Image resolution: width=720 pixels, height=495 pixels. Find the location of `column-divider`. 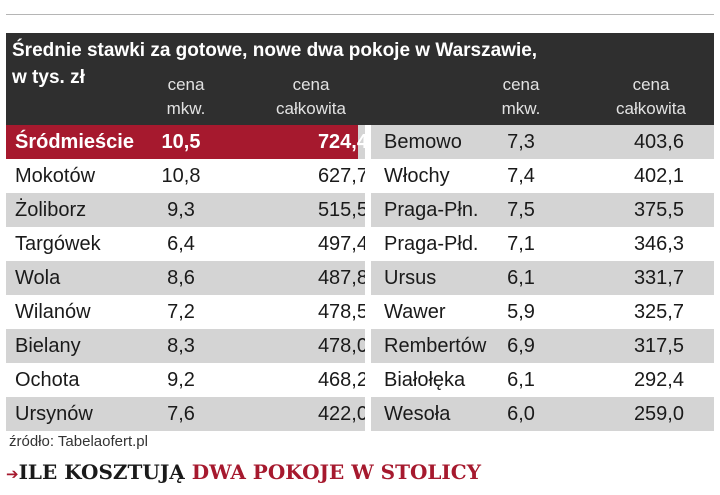

column-divider is located at coordinates (368, 278).